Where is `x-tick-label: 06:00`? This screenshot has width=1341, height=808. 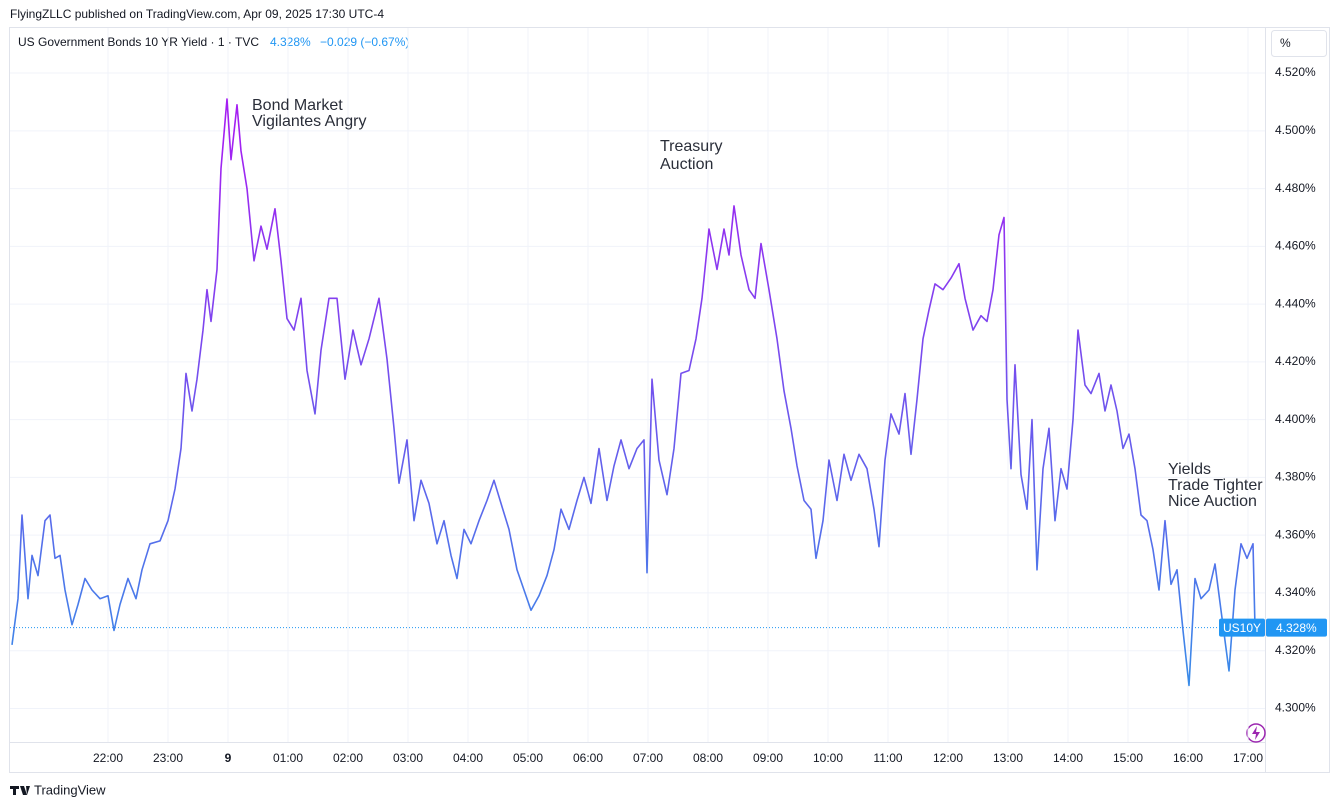 x-tick-label: 06:00 is located at coordinates (588, 758).